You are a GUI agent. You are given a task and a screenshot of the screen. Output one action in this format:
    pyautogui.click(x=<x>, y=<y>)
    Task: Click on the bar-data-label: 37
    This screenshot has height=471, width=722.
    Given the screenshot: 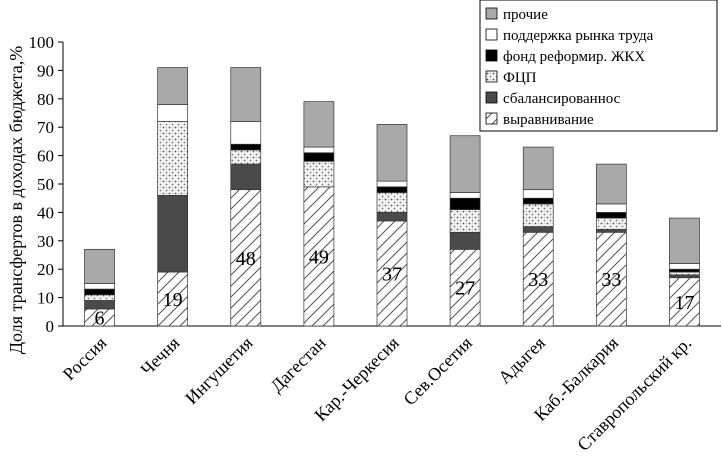 What is the action you would take?
    pyautogui.click(x=392, y=274)
    